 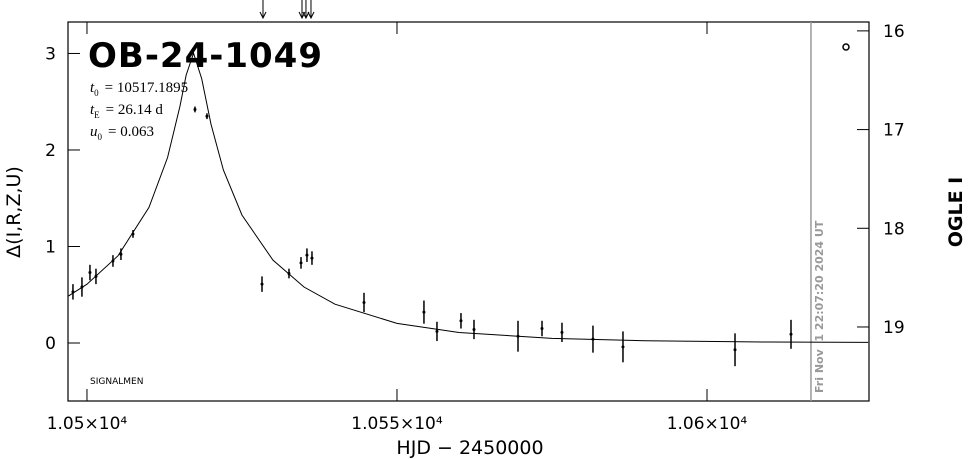 What do you see at coordinates (50, 54) in the screenshot?
I see `y-tick-label: 3` at bounding box center [50, 54].